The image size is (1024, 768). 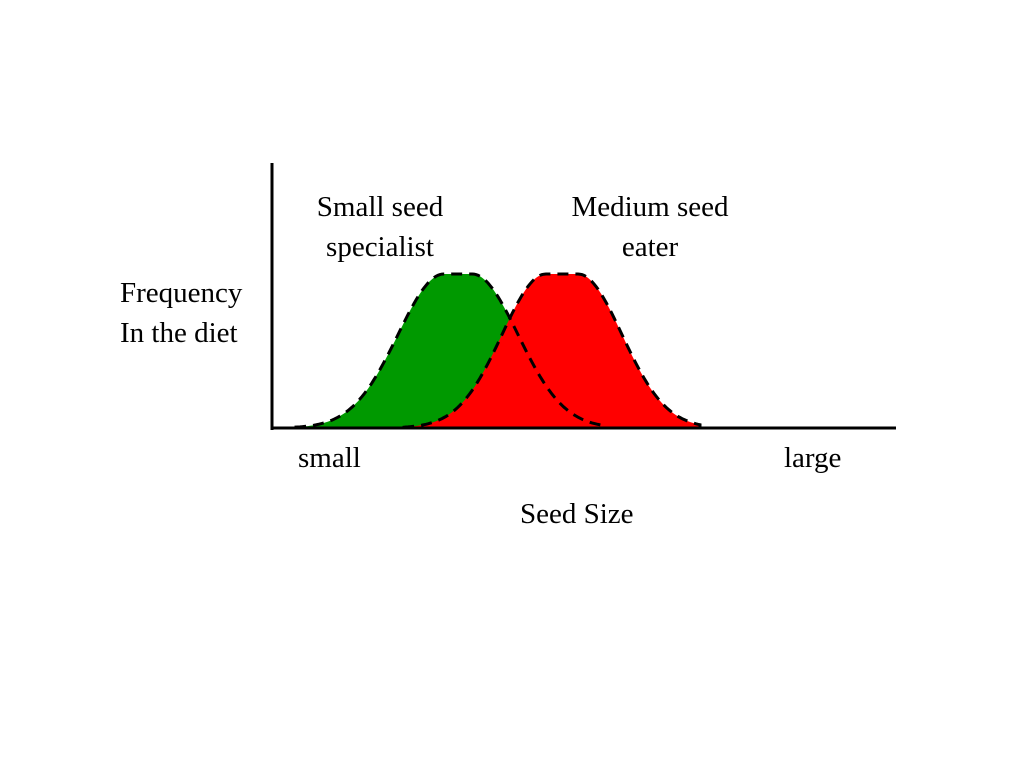 What do you see at coordinates (577, 514) in the screenshot?
I see `x-axis-label: Seed Size` at bounding box center [577, 514].